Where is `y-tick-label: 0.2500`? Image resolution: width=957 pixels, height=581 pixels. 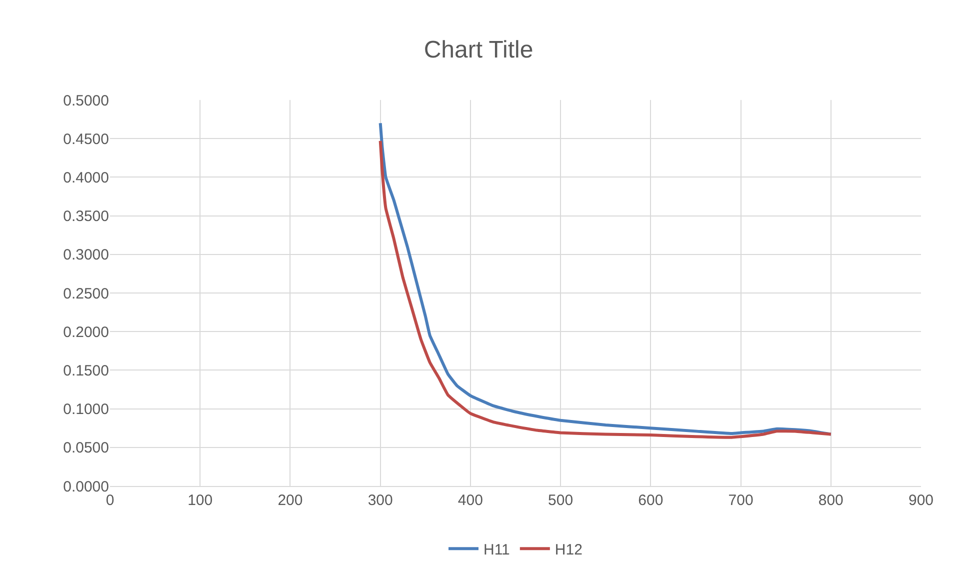
y-tick-label: 0.2500 is located at coordinates (86, 293).